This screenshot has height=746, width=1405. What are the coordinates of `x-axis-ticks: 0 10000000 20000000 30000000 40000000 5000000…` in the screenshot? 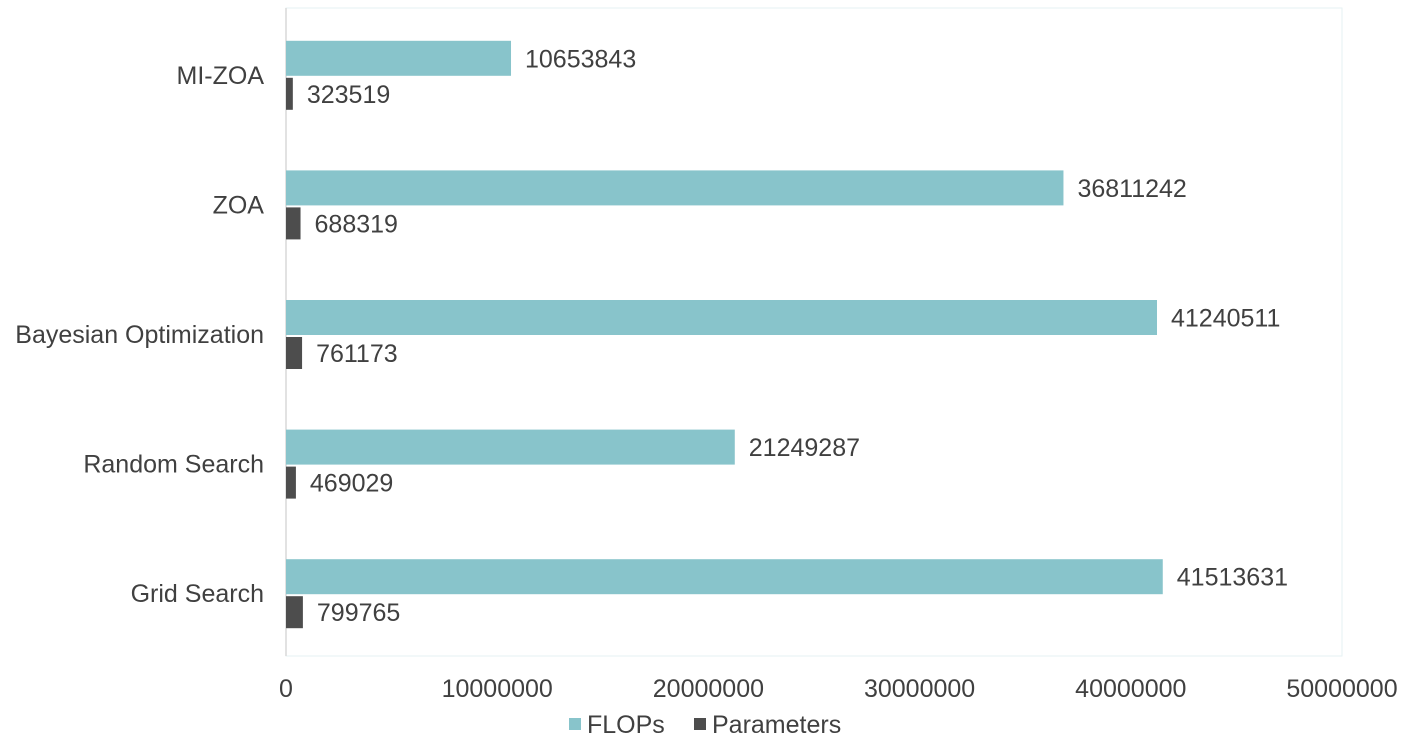 It's located at (838, 689).